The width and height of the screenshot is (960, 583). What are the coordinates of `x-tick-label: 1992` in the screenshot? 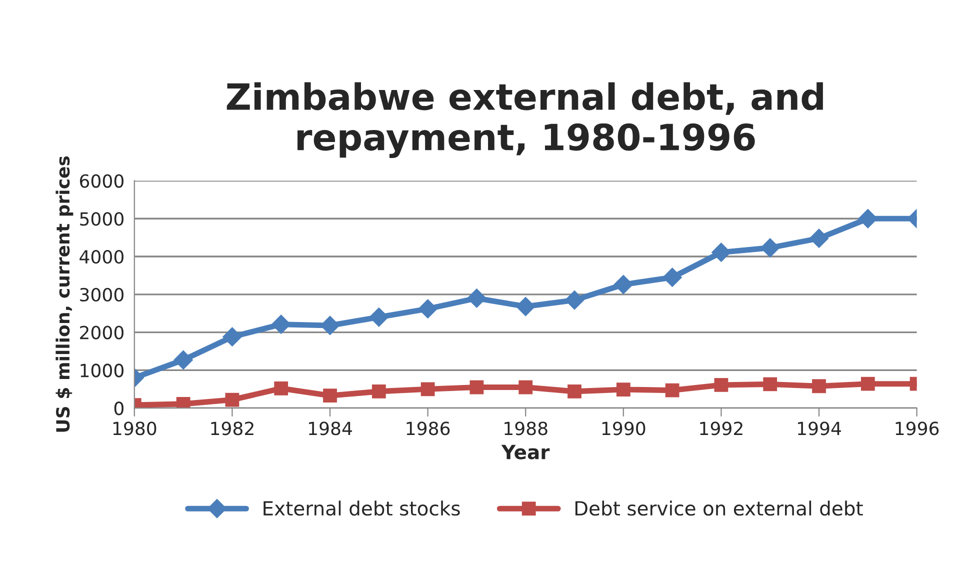 It's located at (721, 429).